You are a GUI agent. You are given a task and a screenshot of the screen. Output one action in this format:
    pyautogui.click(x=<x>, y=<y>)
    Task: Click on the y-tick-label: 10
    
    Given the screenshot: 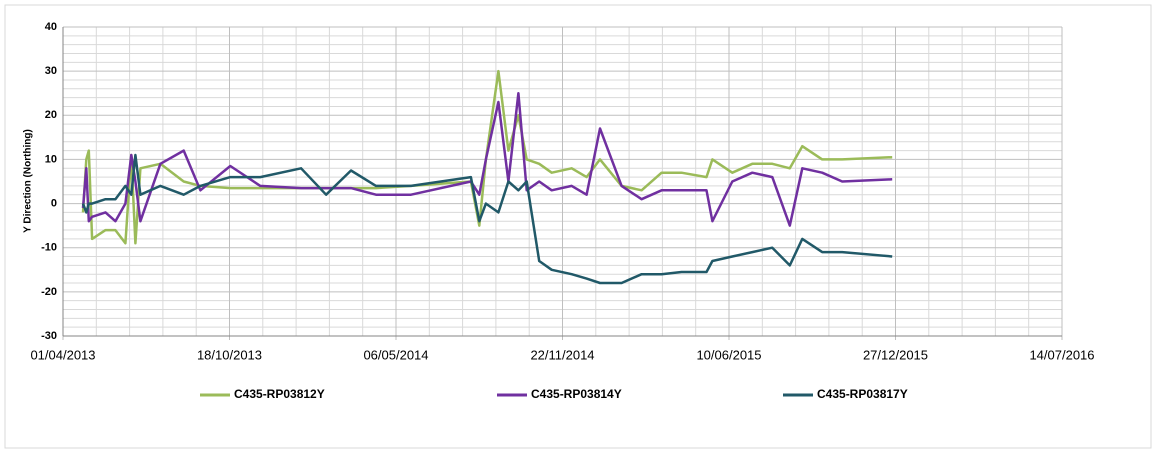 What is the action you would take?
    pyautogui.click(x=51, y=159)
    